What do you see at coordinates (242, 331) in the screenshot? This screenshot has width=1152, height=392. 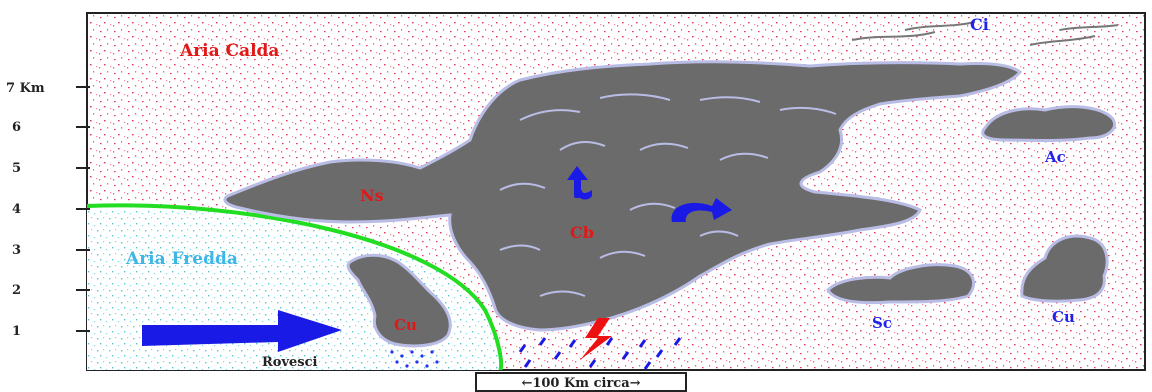 I see `cold-air-arrow-icon` at bounding box center [242, 331].